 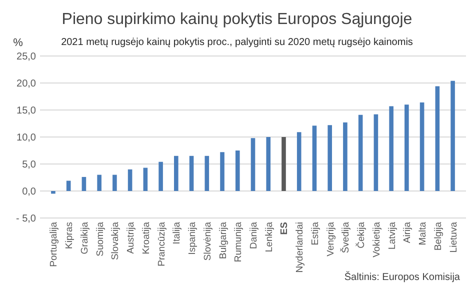 What do you see at coordinates (29, 192) in the screenshot?
I see `y-tick-label: 0,0` at bounding box center [29, 192].